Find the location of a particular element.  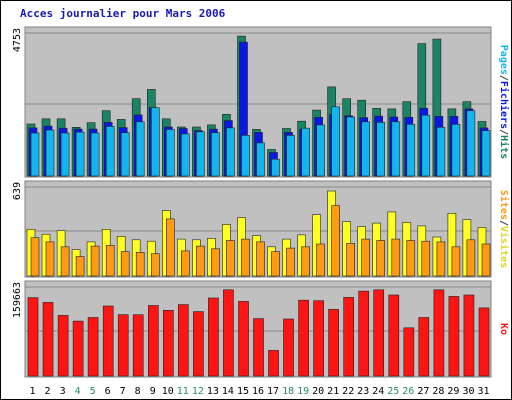

x-tick-label: 22 is located at coordinates (348, 391).